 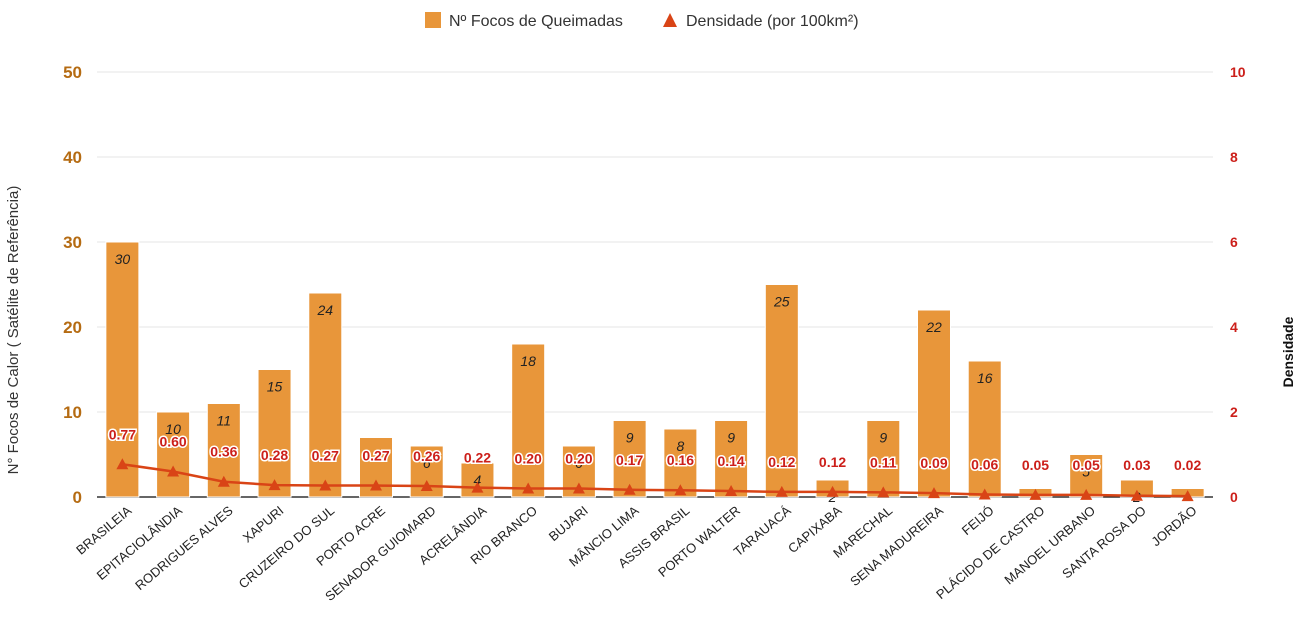 I want to click on legend-swatch-bars, so click(x=433, y=20).